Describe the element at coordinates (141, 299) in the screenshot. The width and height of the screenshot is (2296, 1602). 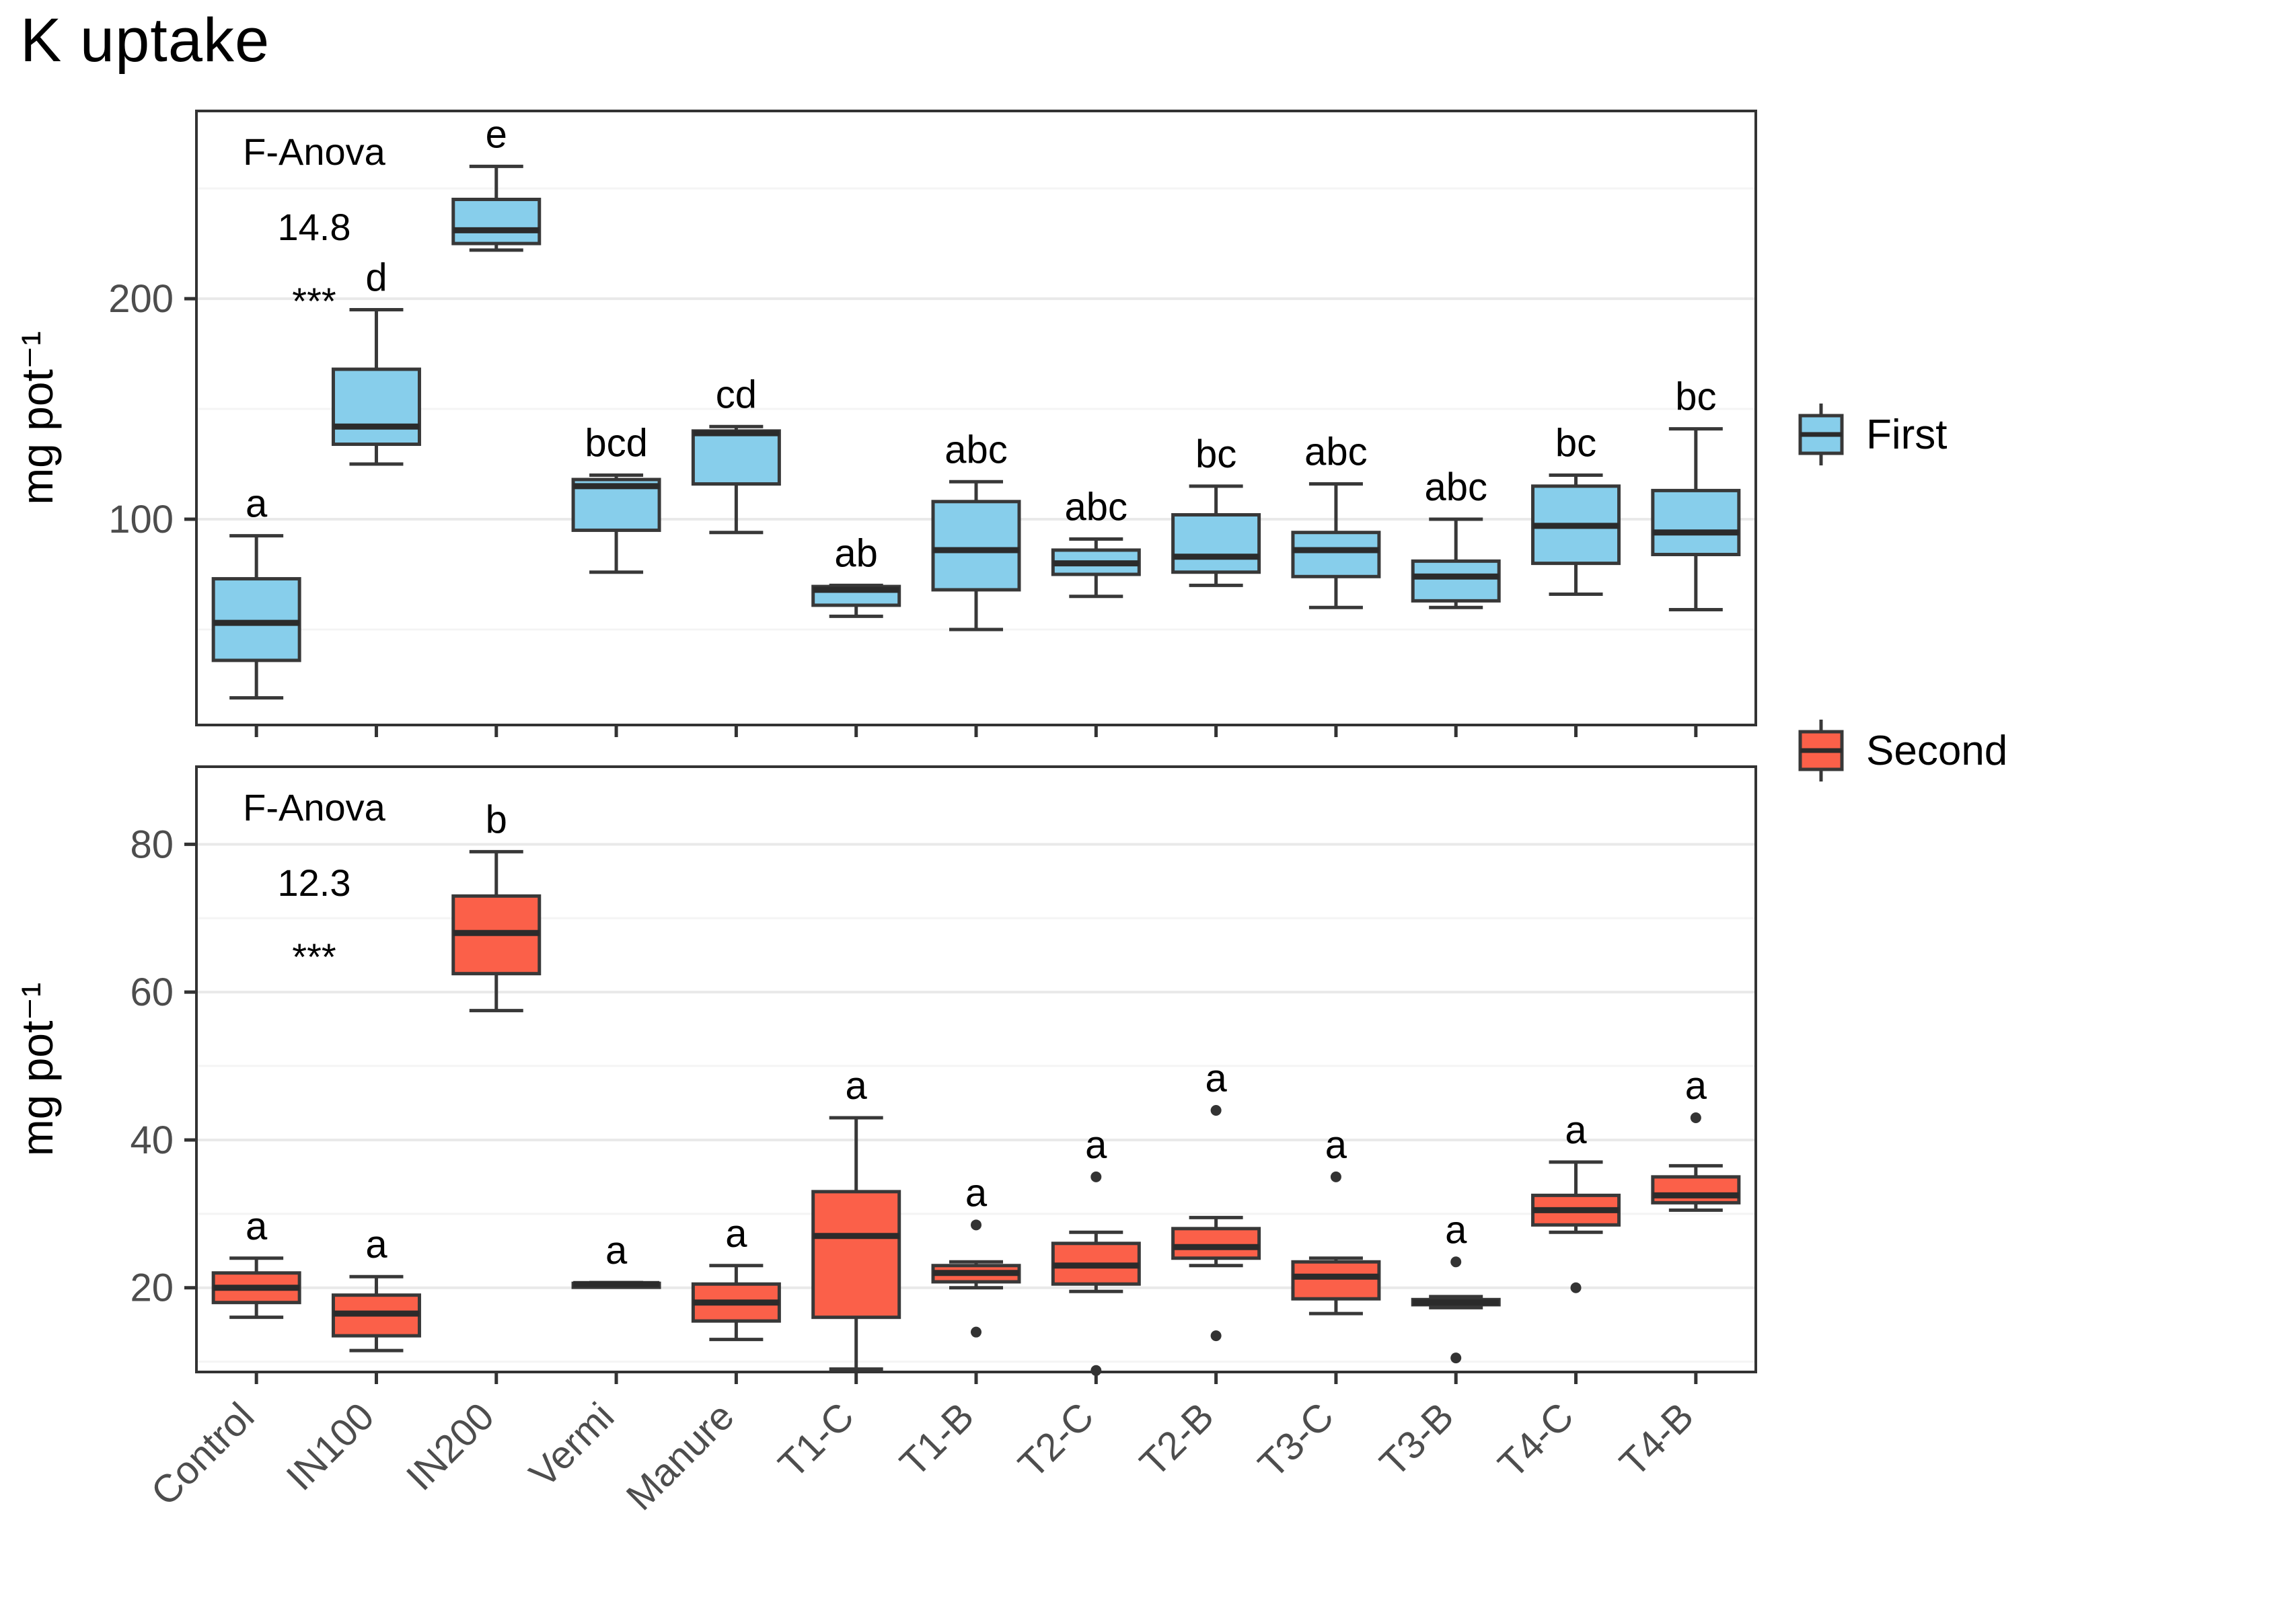
I see `svg-text: 200` at that location.